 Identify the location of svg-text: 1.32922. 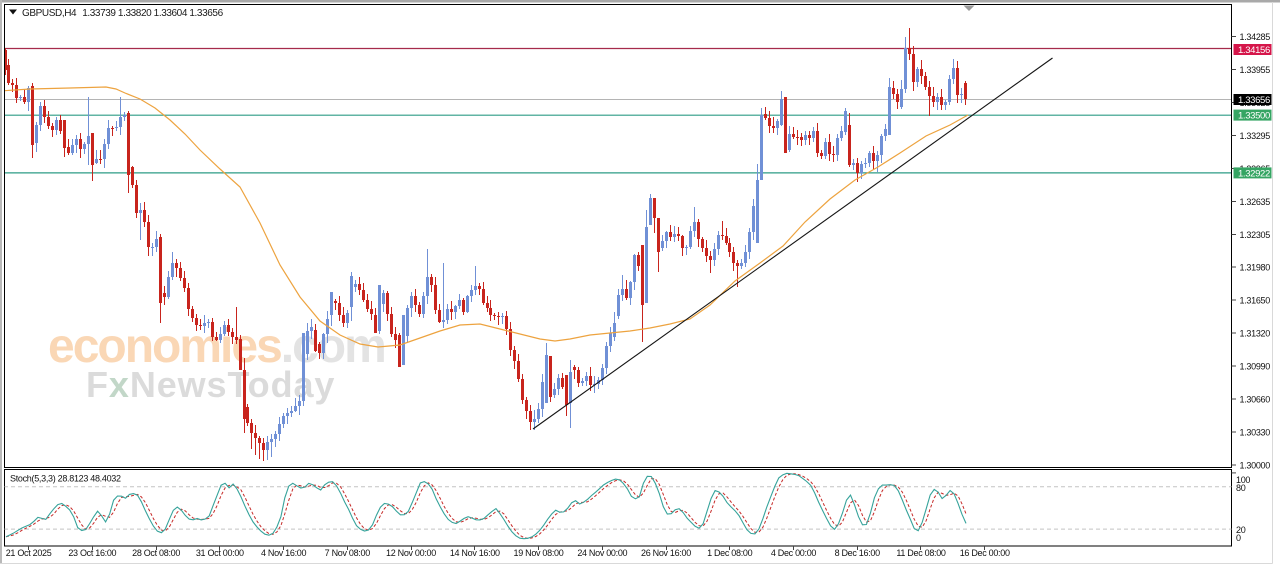
(1254, 173).